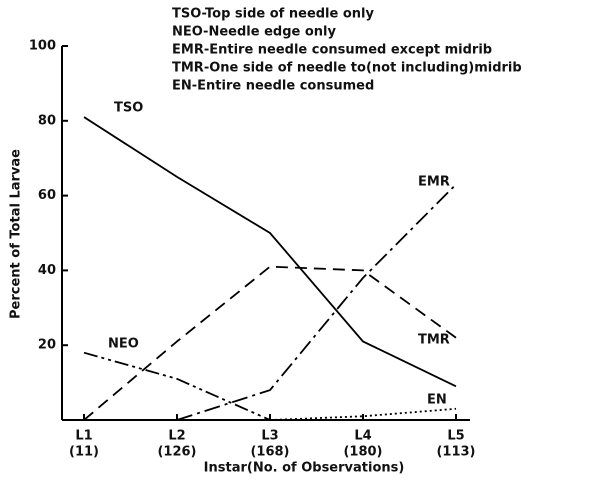  Describe the element at coordinates (47, 345) in the screenshot. I see `y-tick-label: 20` at that location.